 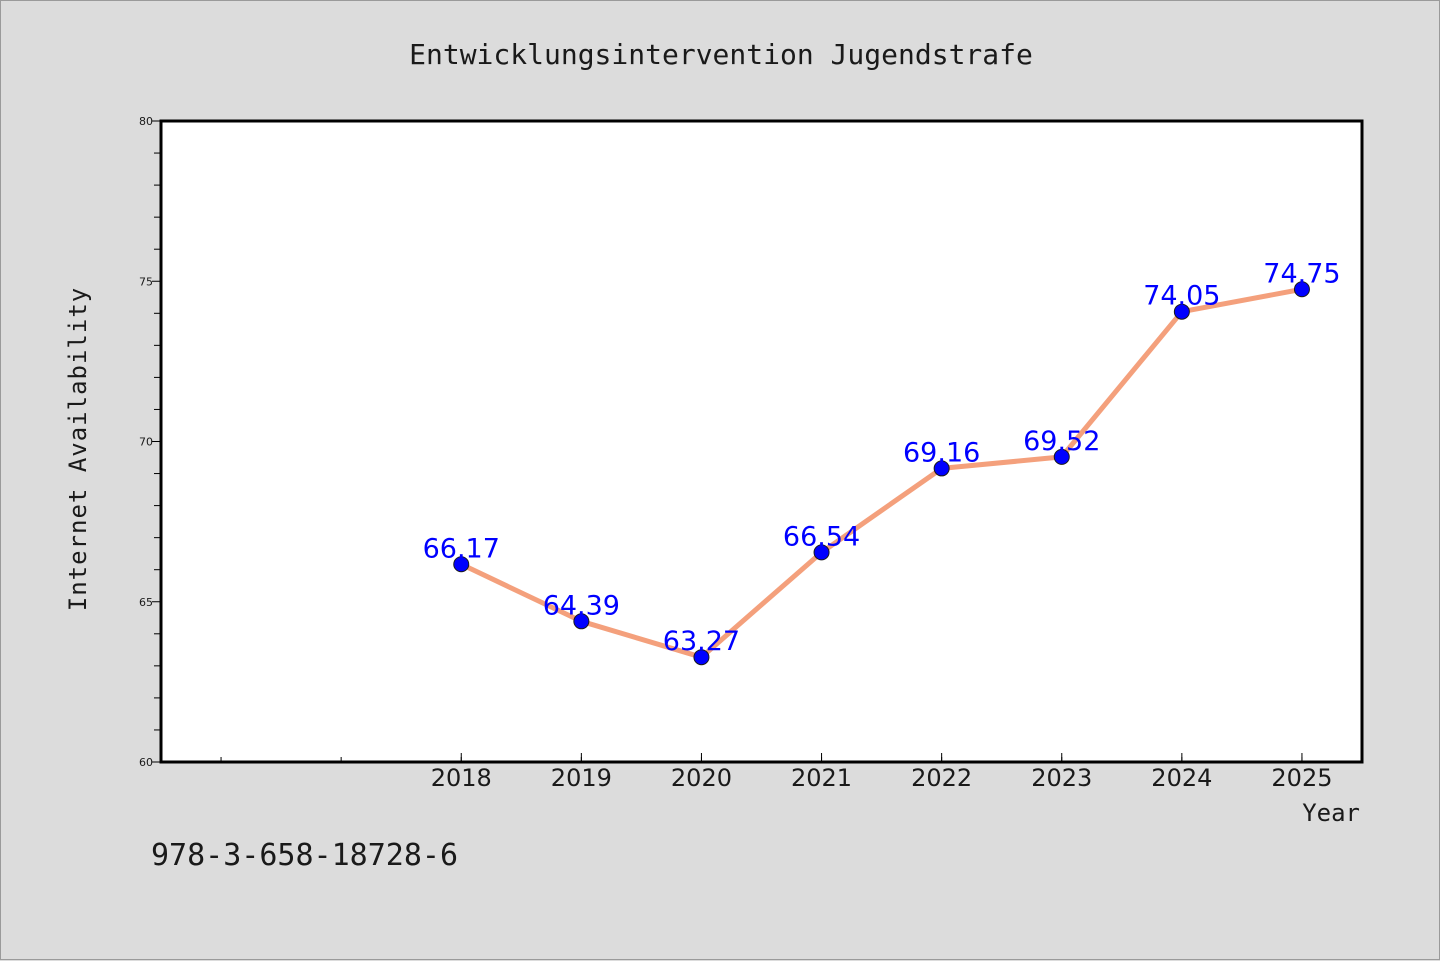 I want to click on x-tick-label: 2024, so click(x=1181, y=778).